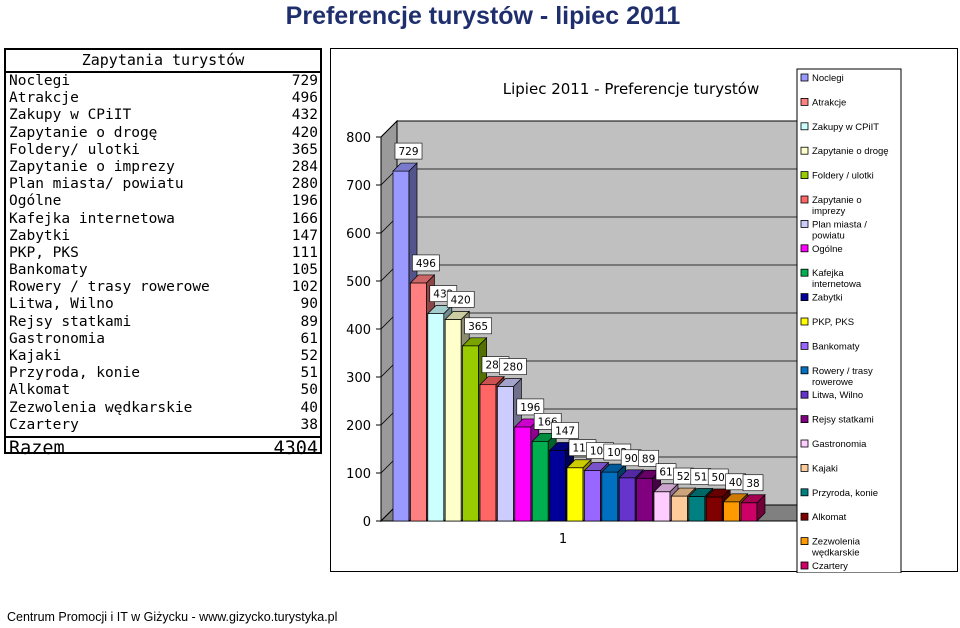  What do you see at coordinates (101, 407) in the screenshot?
I see `row-label: Zezwolenia wędkarskie` at bounding box center [101, 407].